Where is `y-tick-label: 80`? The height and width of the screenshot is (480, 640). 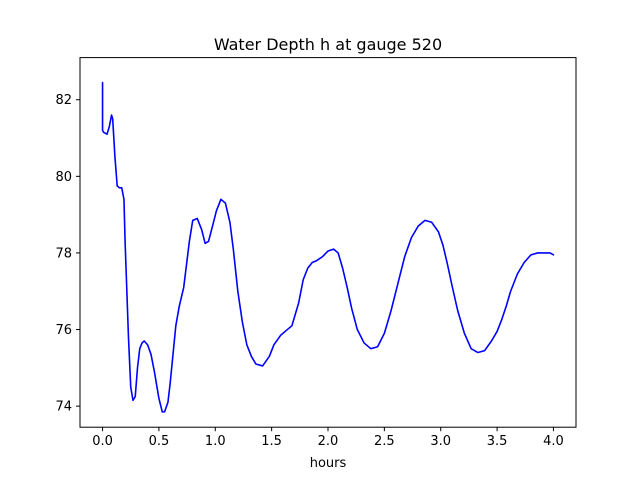 y-tick-label: 80 is located at coordinates (63, 177).